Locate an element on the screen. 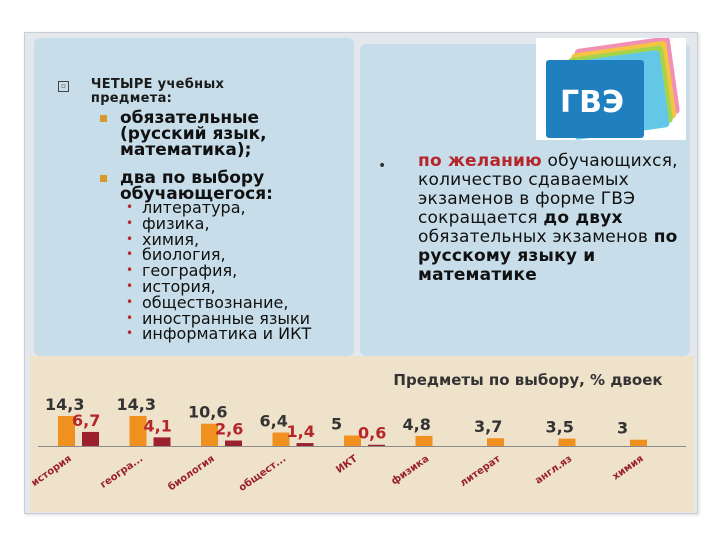  data-label-second: 4,1 is located at coordinates (158, 425).